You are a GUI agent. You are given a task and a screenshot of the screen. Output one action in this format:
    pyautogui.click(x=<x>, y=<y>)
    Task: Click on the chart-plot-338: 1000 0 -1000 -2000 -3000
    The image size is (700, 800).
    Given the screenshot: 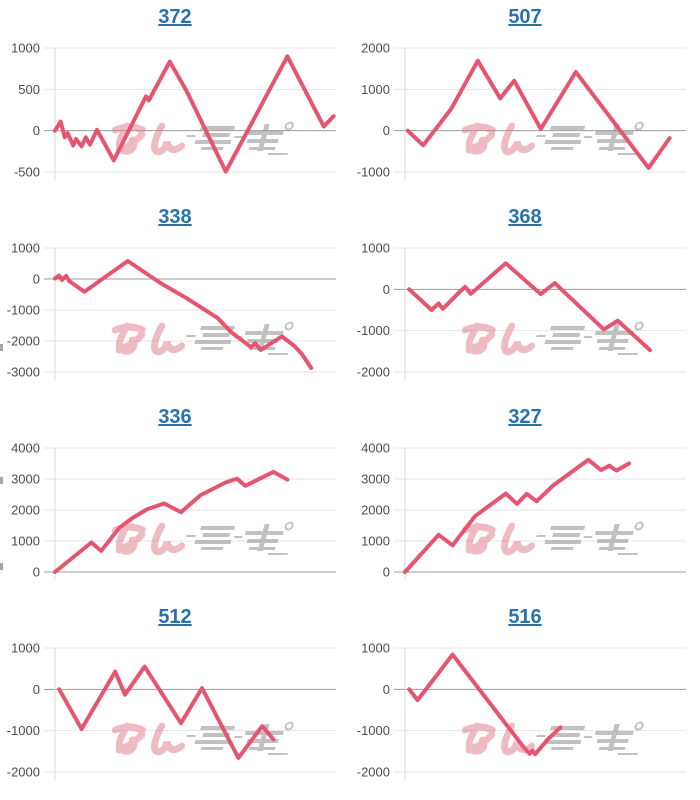 What is the action you would take?
    pyautogui.click(x=171, y=310)
    